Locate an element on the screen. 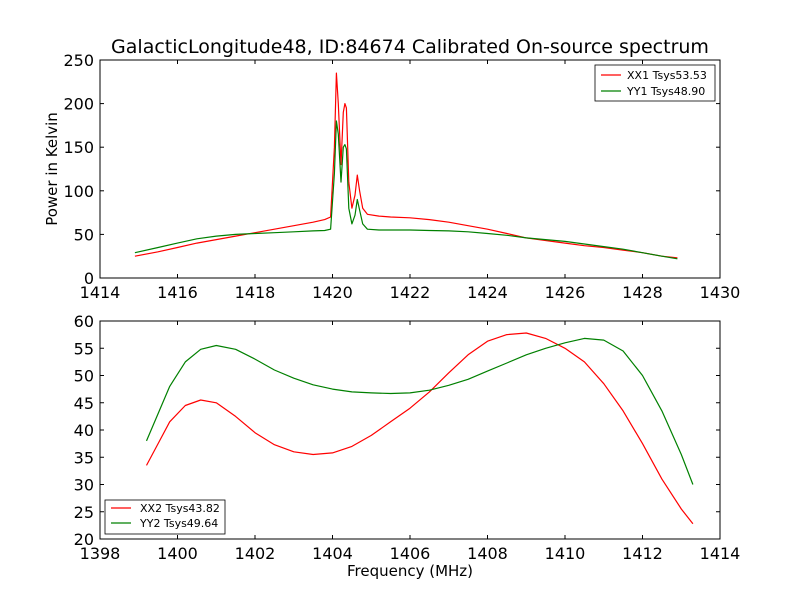 Image resolution: width=800 pixels, height=600 pixels. y-tick-label: 150 is located at coordinates (78, 147).